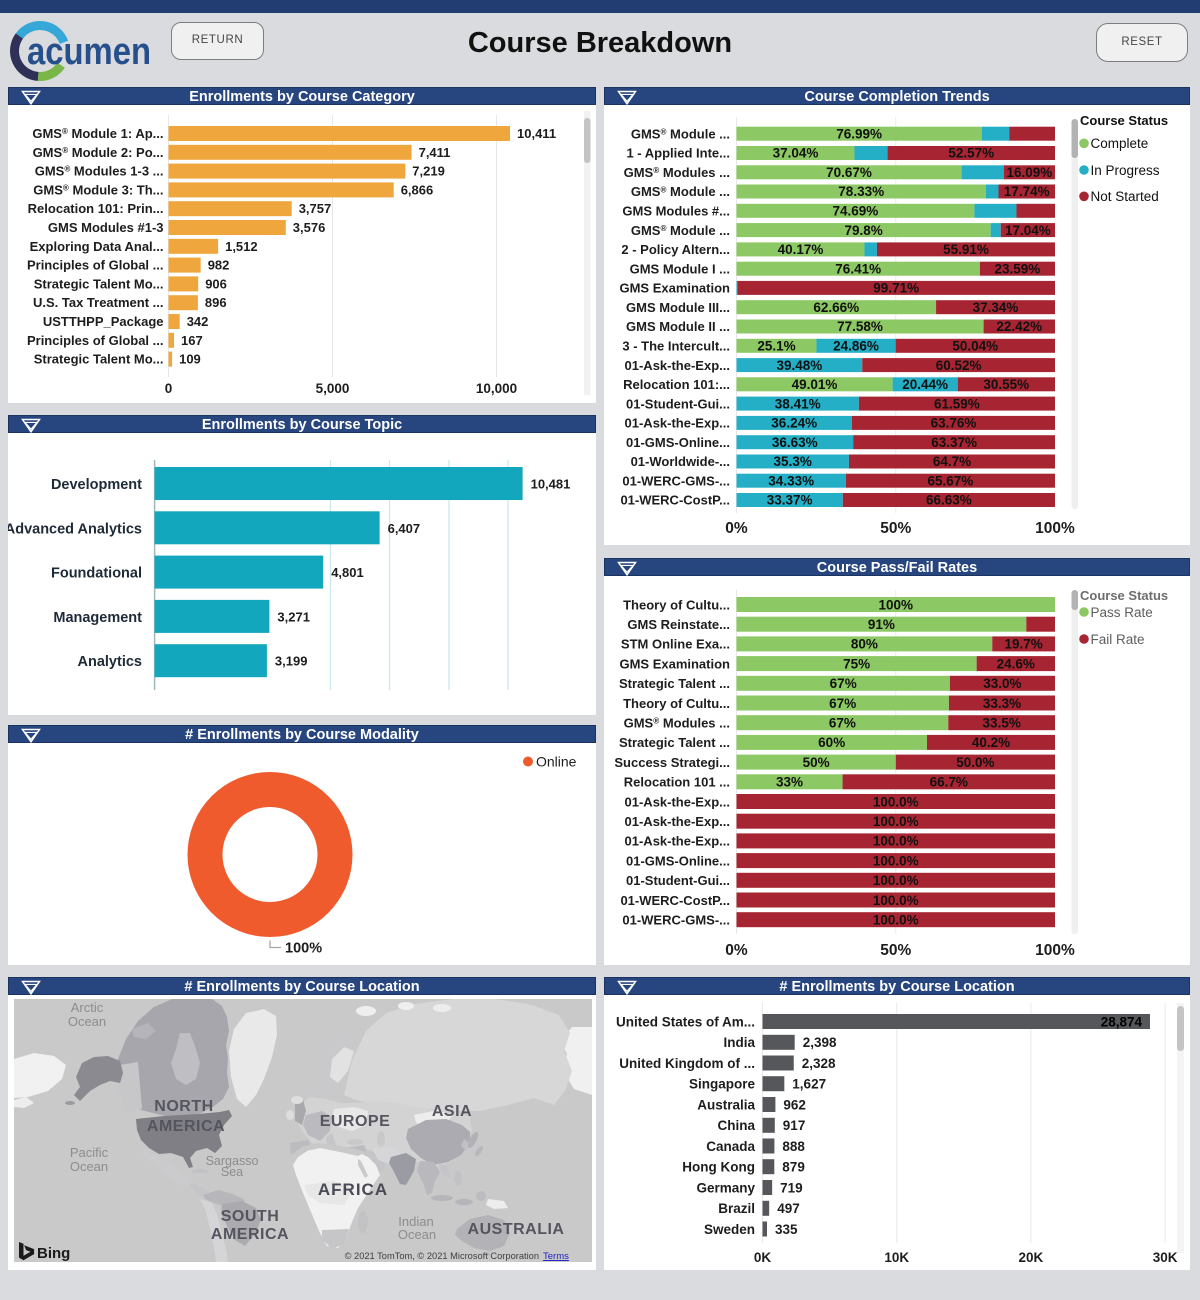  I want to click on svg-text: Sweden, so click(729, 1229).